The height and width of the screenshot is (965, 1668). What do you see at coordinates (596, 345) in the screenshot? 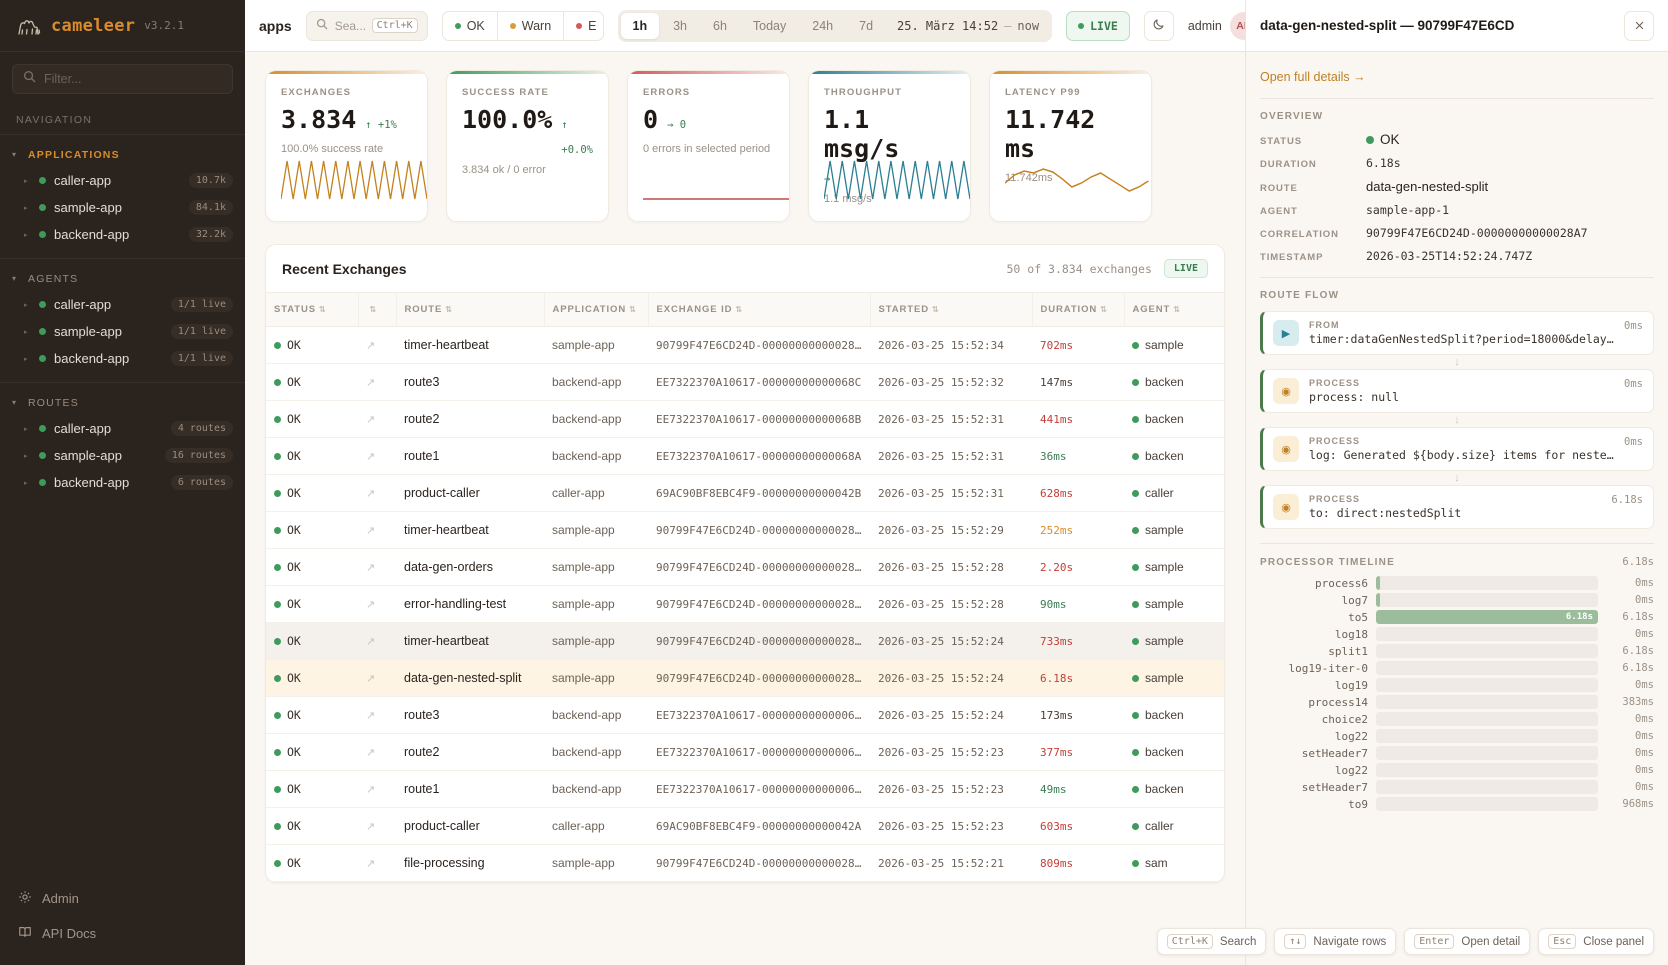
I see `application-cell: sample-app` at bounding box center [596, 345].